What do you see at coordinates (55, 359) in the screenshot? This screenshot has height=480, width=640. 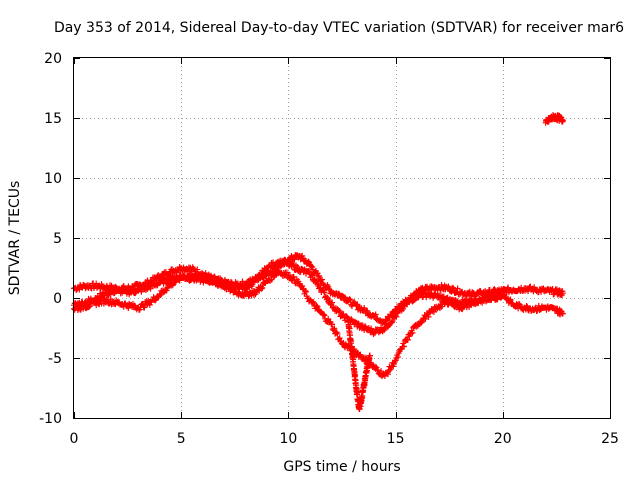 I see `y-tick-label: -5` at bounding box center [55, 359].